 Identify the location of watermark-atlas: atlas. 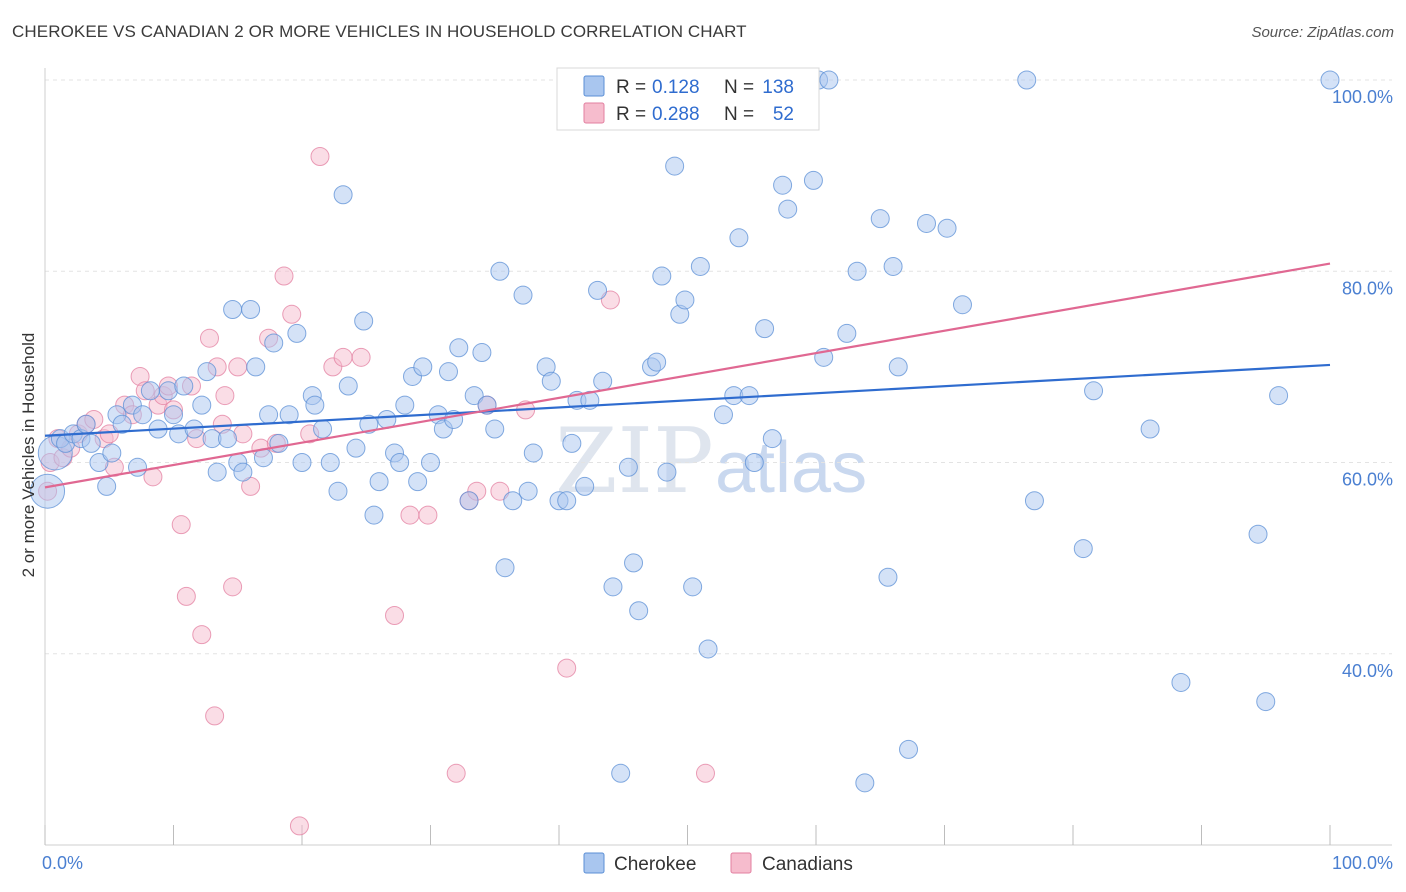
(791, 468).